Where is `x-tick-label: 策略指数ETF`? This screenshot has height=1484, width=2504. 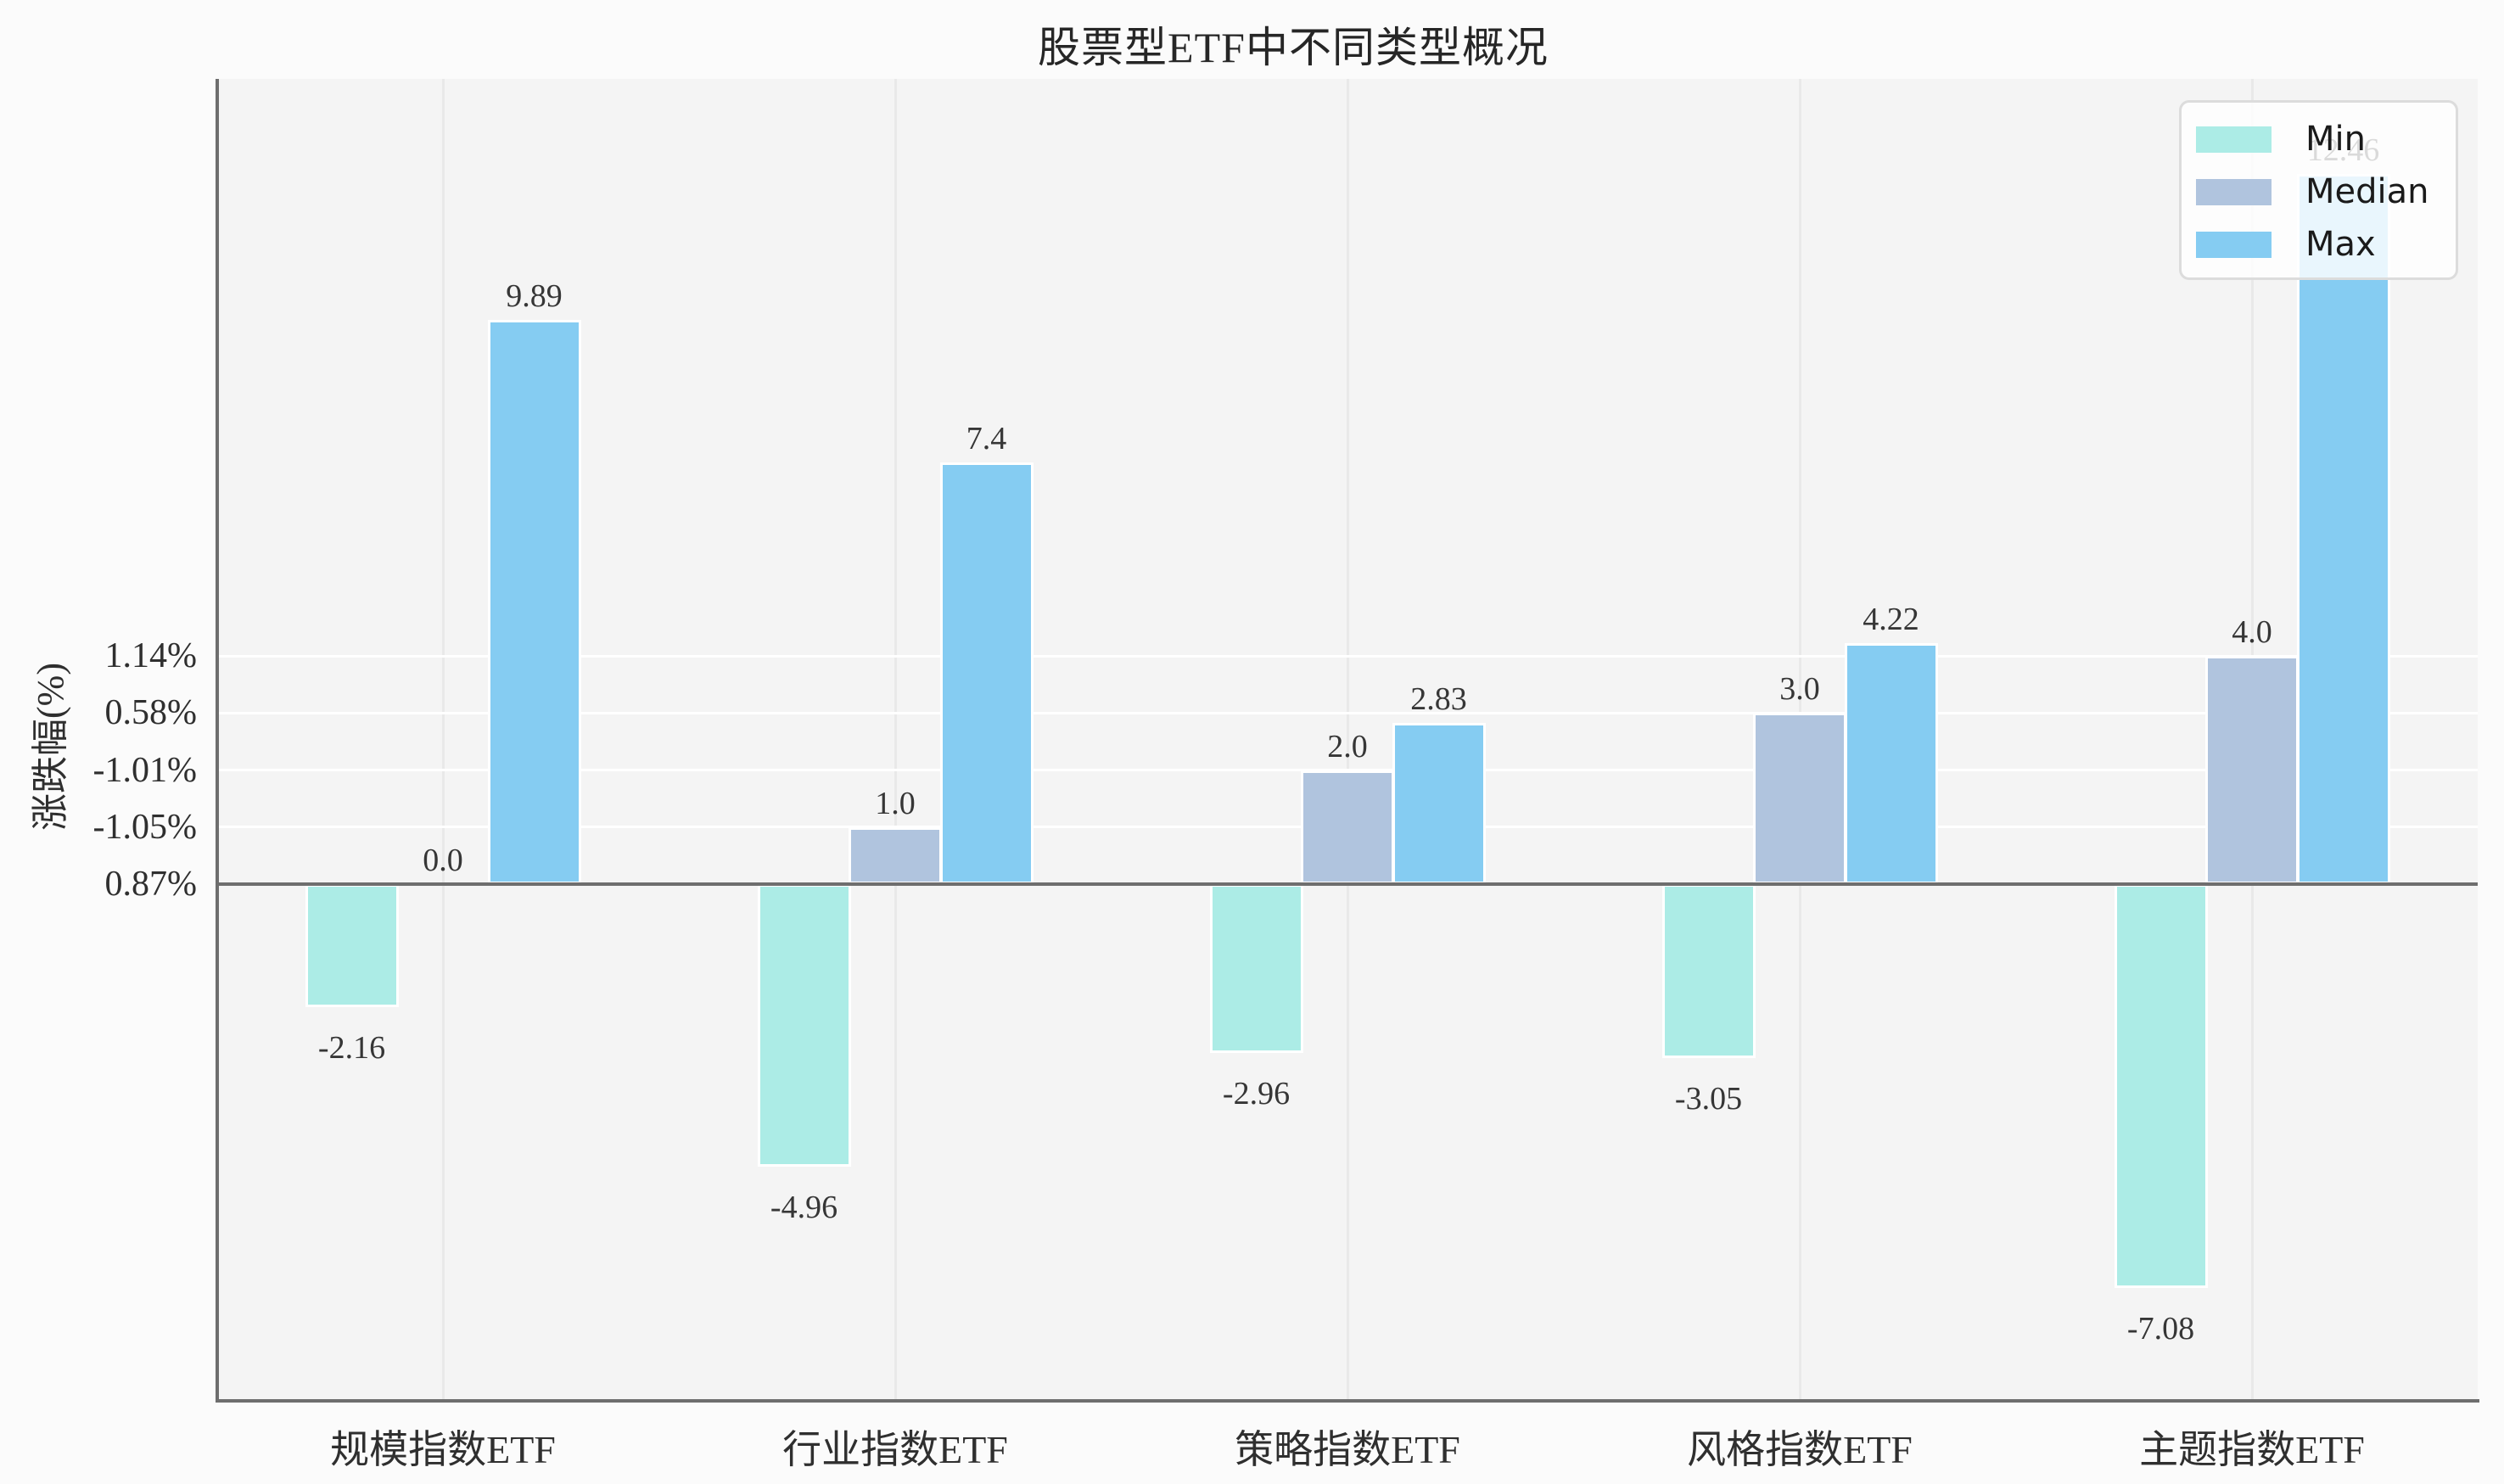
x-tick-label: 策略指数ETF is located at coordinates (1347, 1449).